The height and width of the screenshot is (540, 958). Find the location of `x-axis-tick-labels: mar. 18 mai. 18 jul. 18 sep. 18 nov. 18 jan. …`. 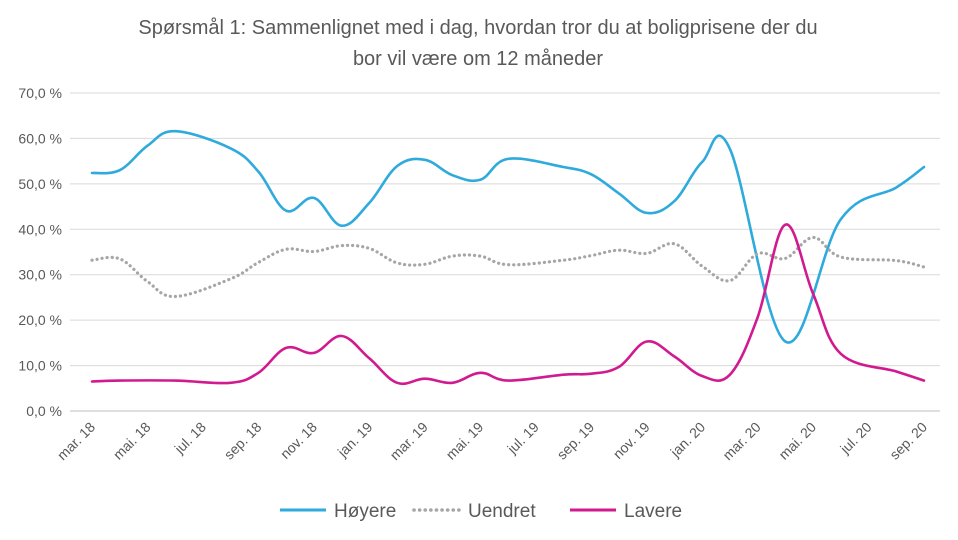

x-axis-tick-labels: mar. 18 mai. 18 jul. 18 sep. 18 nov. 18 jan. … is located at coordinates (492, 441).